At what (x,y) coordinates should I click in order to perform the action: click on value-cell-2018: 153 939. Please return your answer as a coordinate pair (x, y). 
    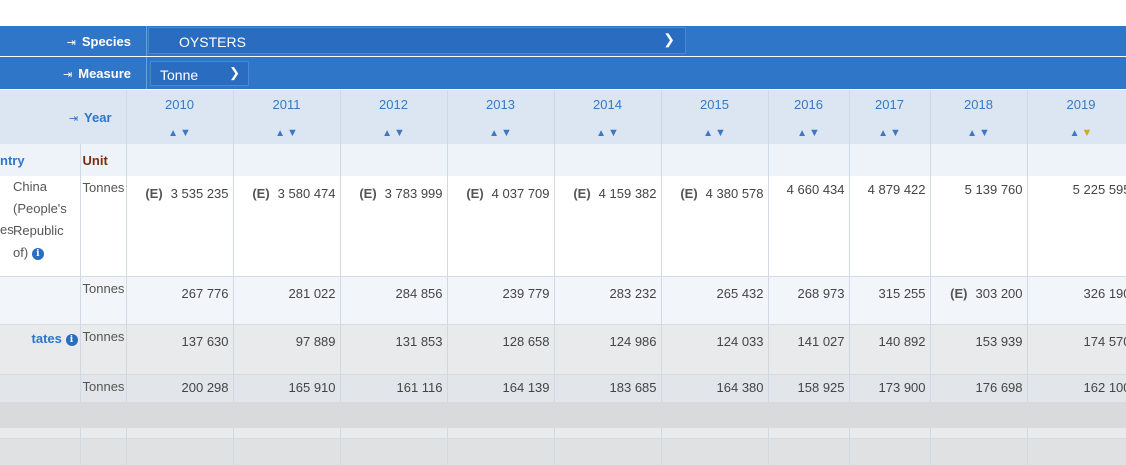
    Looking at the image, I should click on (978, 350).